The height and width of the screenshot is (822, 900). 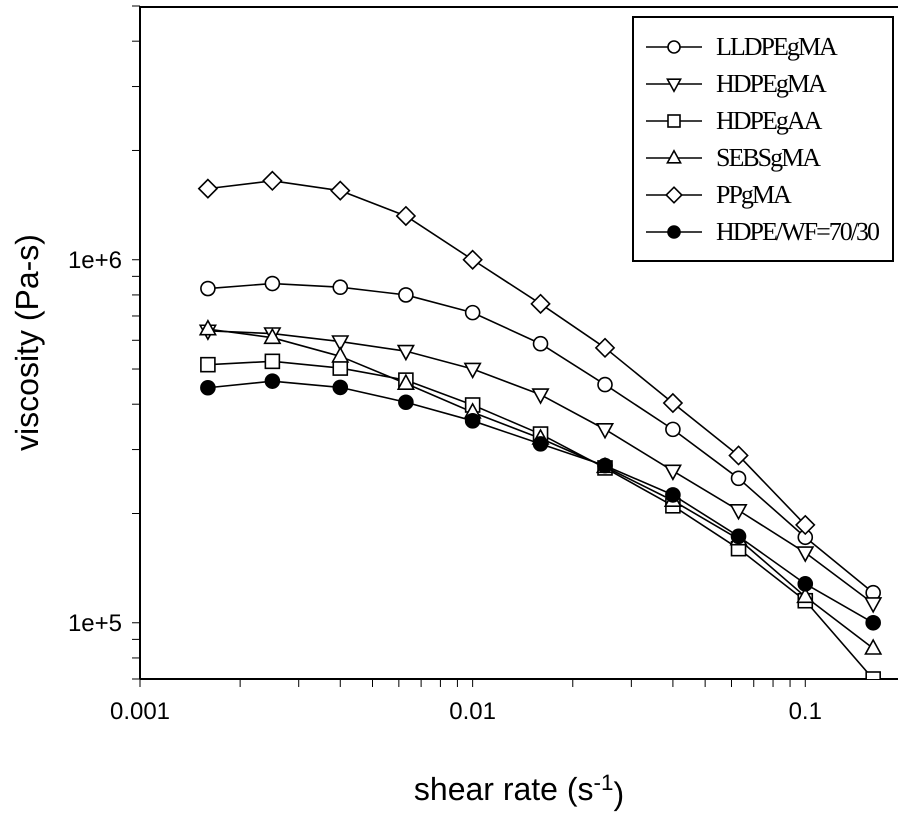 What do you see at coordinates (768, 121) in the screenshot?
I see `legend-label: HDPEgAA` at bounding box center [768, 121].